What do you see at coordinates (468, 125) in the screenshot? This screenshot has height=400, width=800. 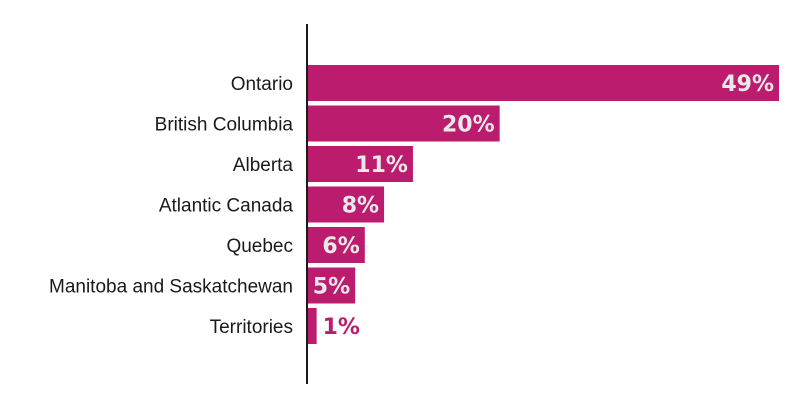 I see `value-label: 20%` at bounding box center [468, 125].